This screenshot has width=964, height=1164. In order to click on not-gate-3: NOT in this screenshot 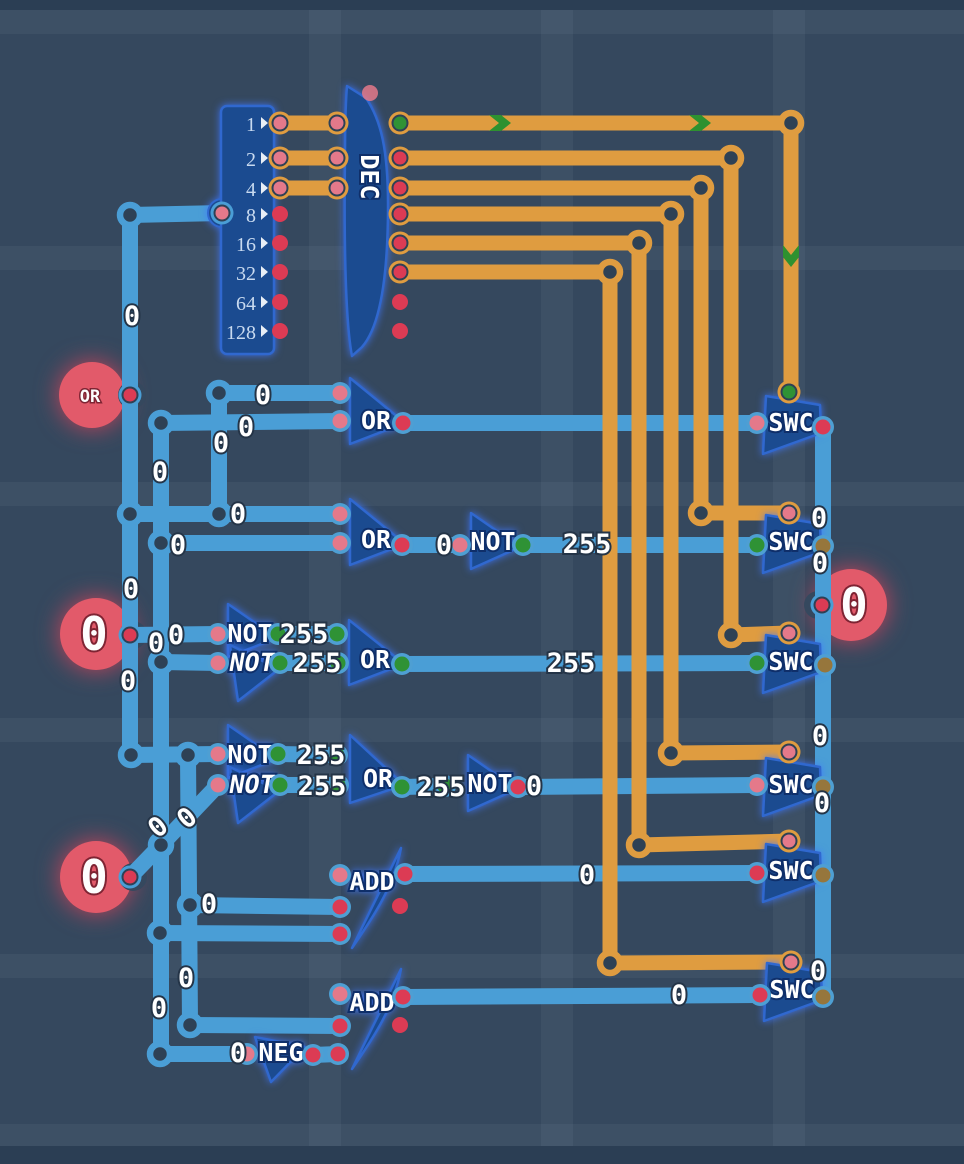, I will do `click(252, 751)`.